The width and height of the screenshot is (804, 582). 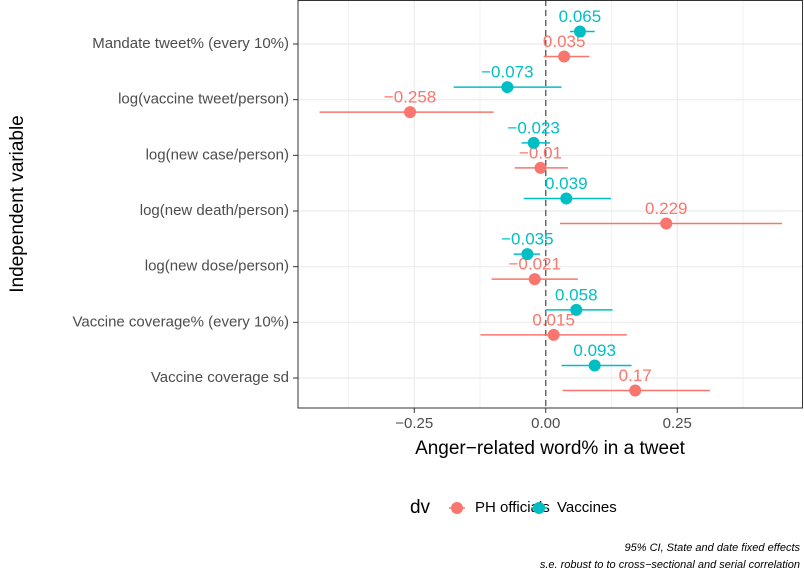 What do you see at coordinates (677, 423) in the screenshot?
I see `x-tick-label: 0.25` at bounding box center [677, 423].